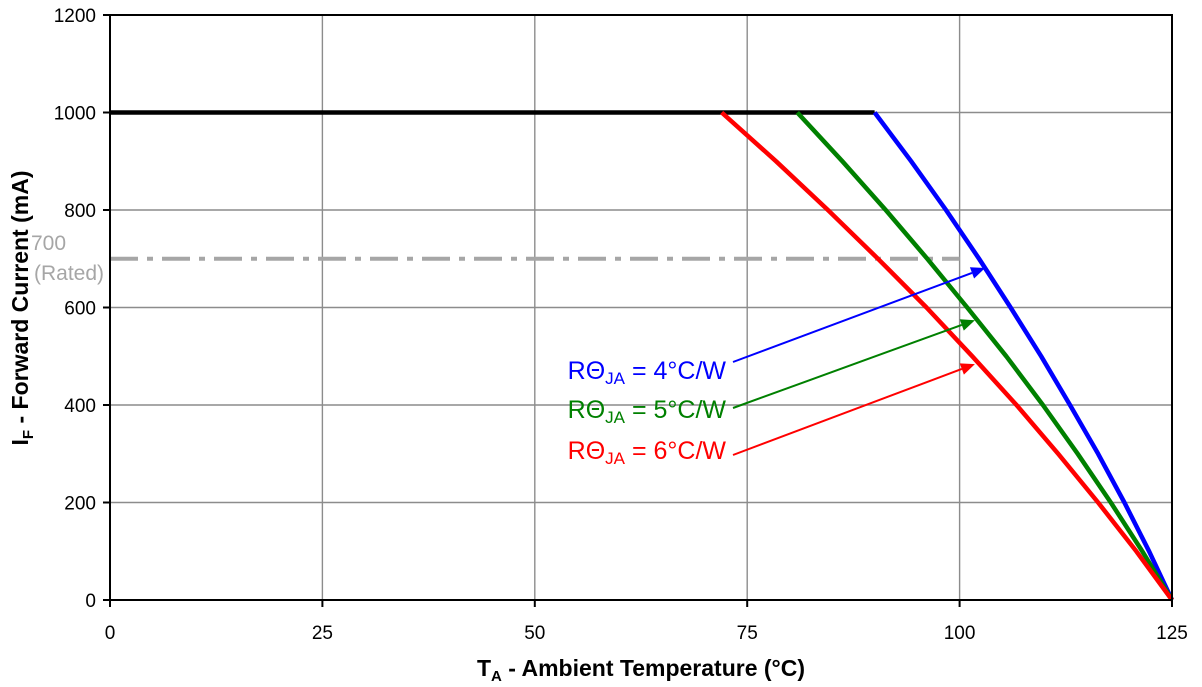 The width and height of the screenshot is (1202, 687). Describe the element at coordinates (646, 633) in the screenshot. I see `x-tick-labels: 0 25 50 75 100 125` at that location.